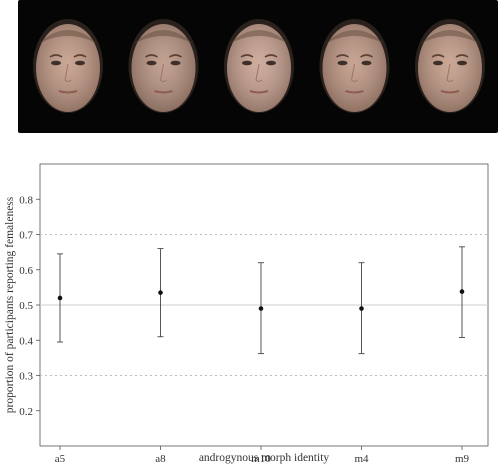  What do you see at coordinates (26, 200) in the screenshot?
I see `y-tick-label: 0.8` at bounding box center [26, 200].